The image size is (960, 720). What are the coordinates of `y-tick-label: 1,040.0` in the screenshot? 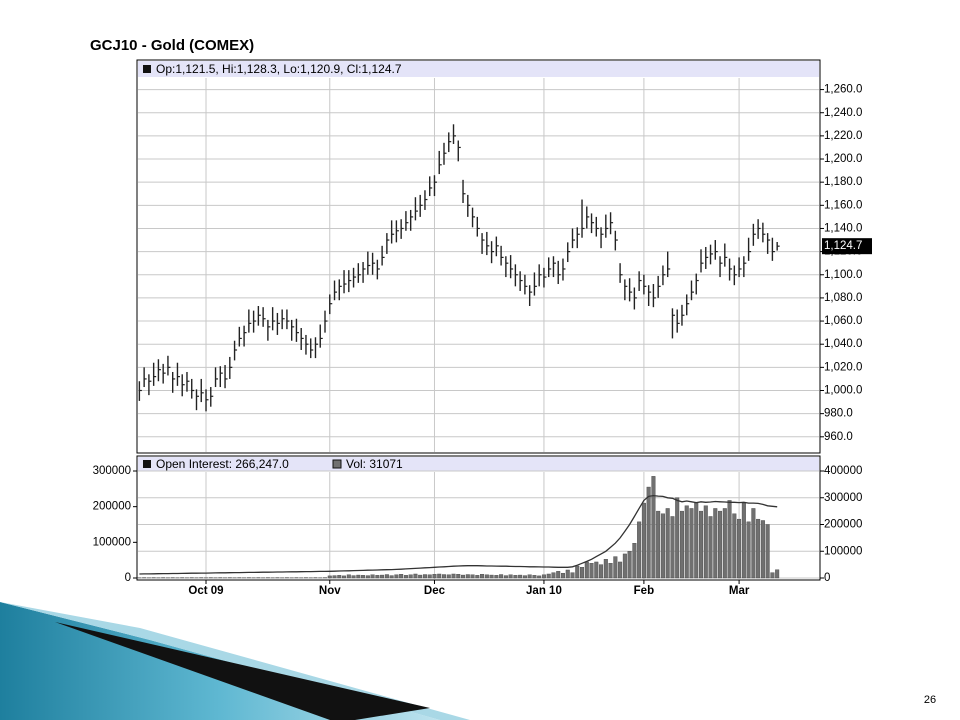 It's located at (843, 344).